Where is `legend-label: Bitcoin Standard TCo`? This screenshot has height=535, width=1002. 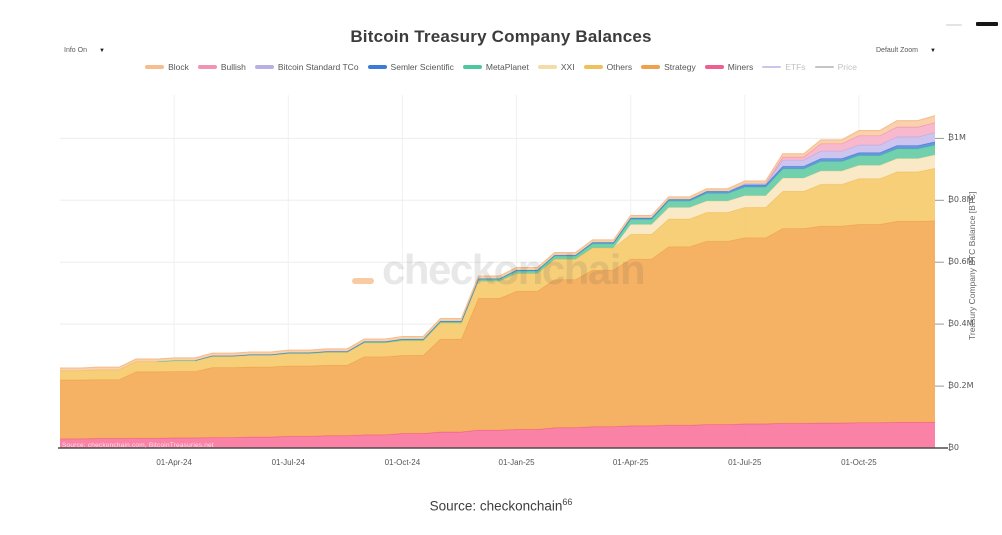
legend-label: Bitcoin Standard TCo is located at coordinates (318, 67).